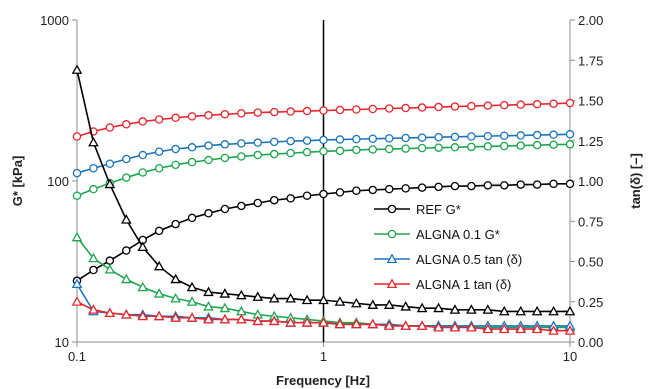 The width and height of the screenshot is (652, 389). I want to click on legend-label: REF G*, so click(438, 209).